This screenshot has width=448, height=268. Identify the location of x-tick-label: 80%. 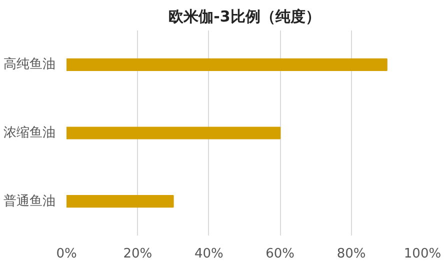
(351, 254).